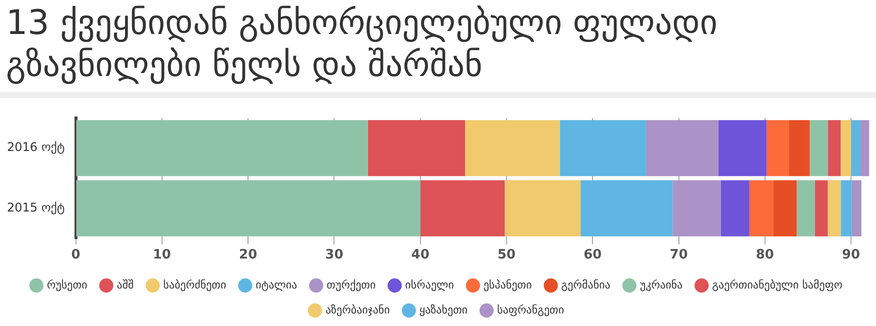 The image size is (876, 326). I want to click on legend-label: საბერძნეთი, so click(194, 285).